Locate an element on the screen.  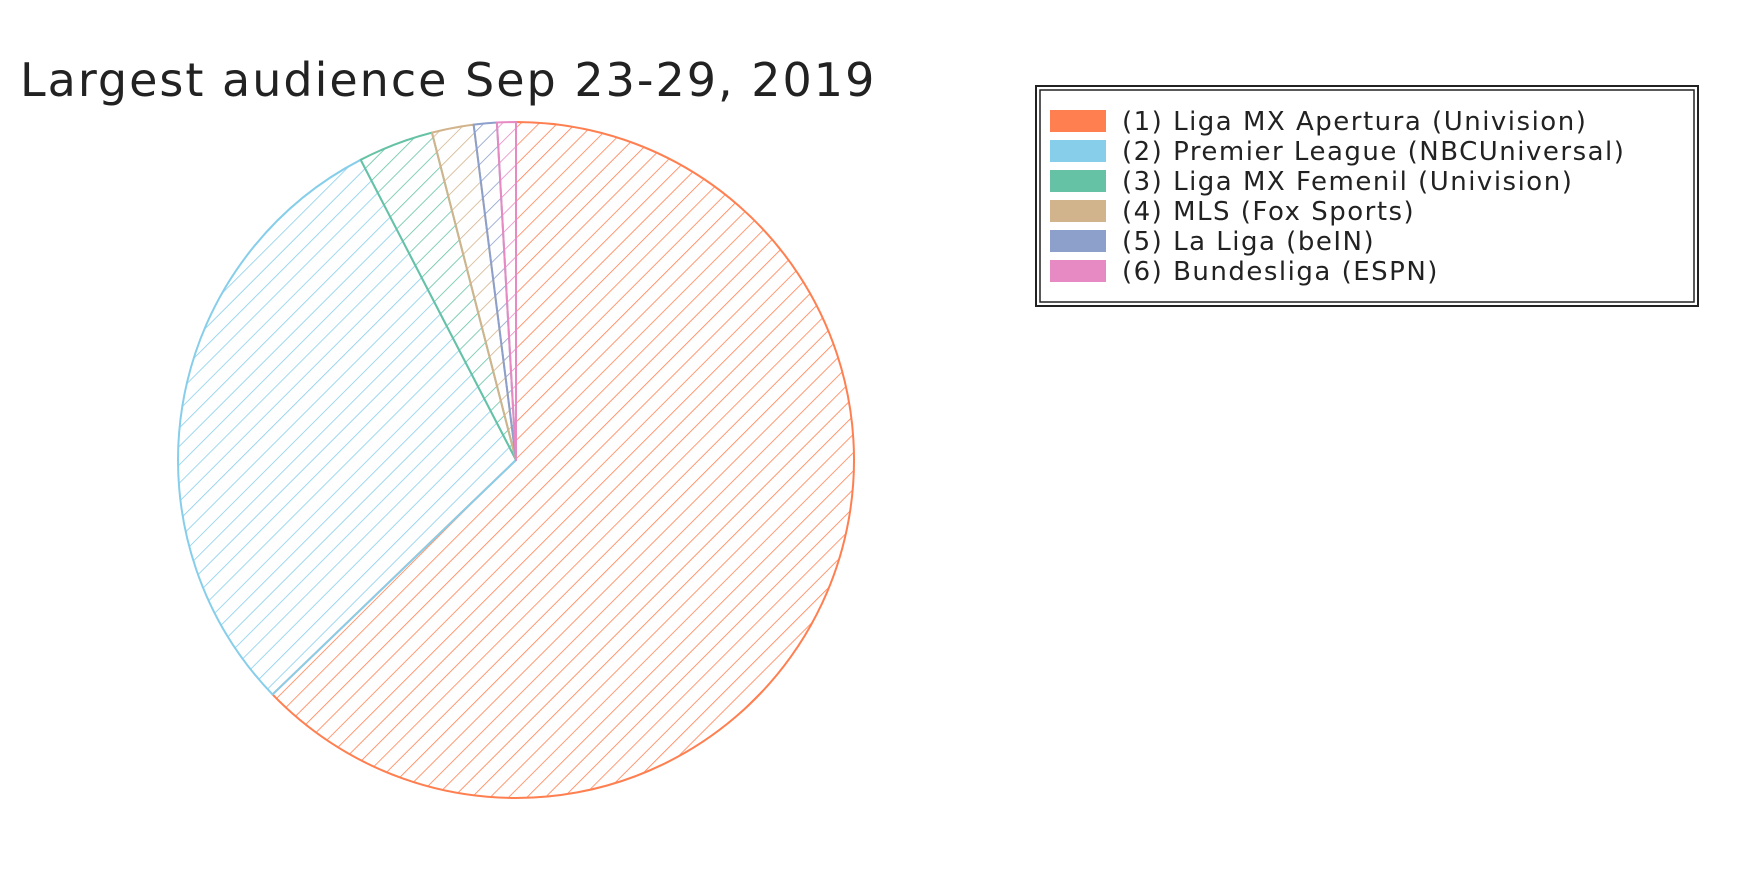
legend-swatch-liga-mx-femenil is located at coordinates (1078, 181).